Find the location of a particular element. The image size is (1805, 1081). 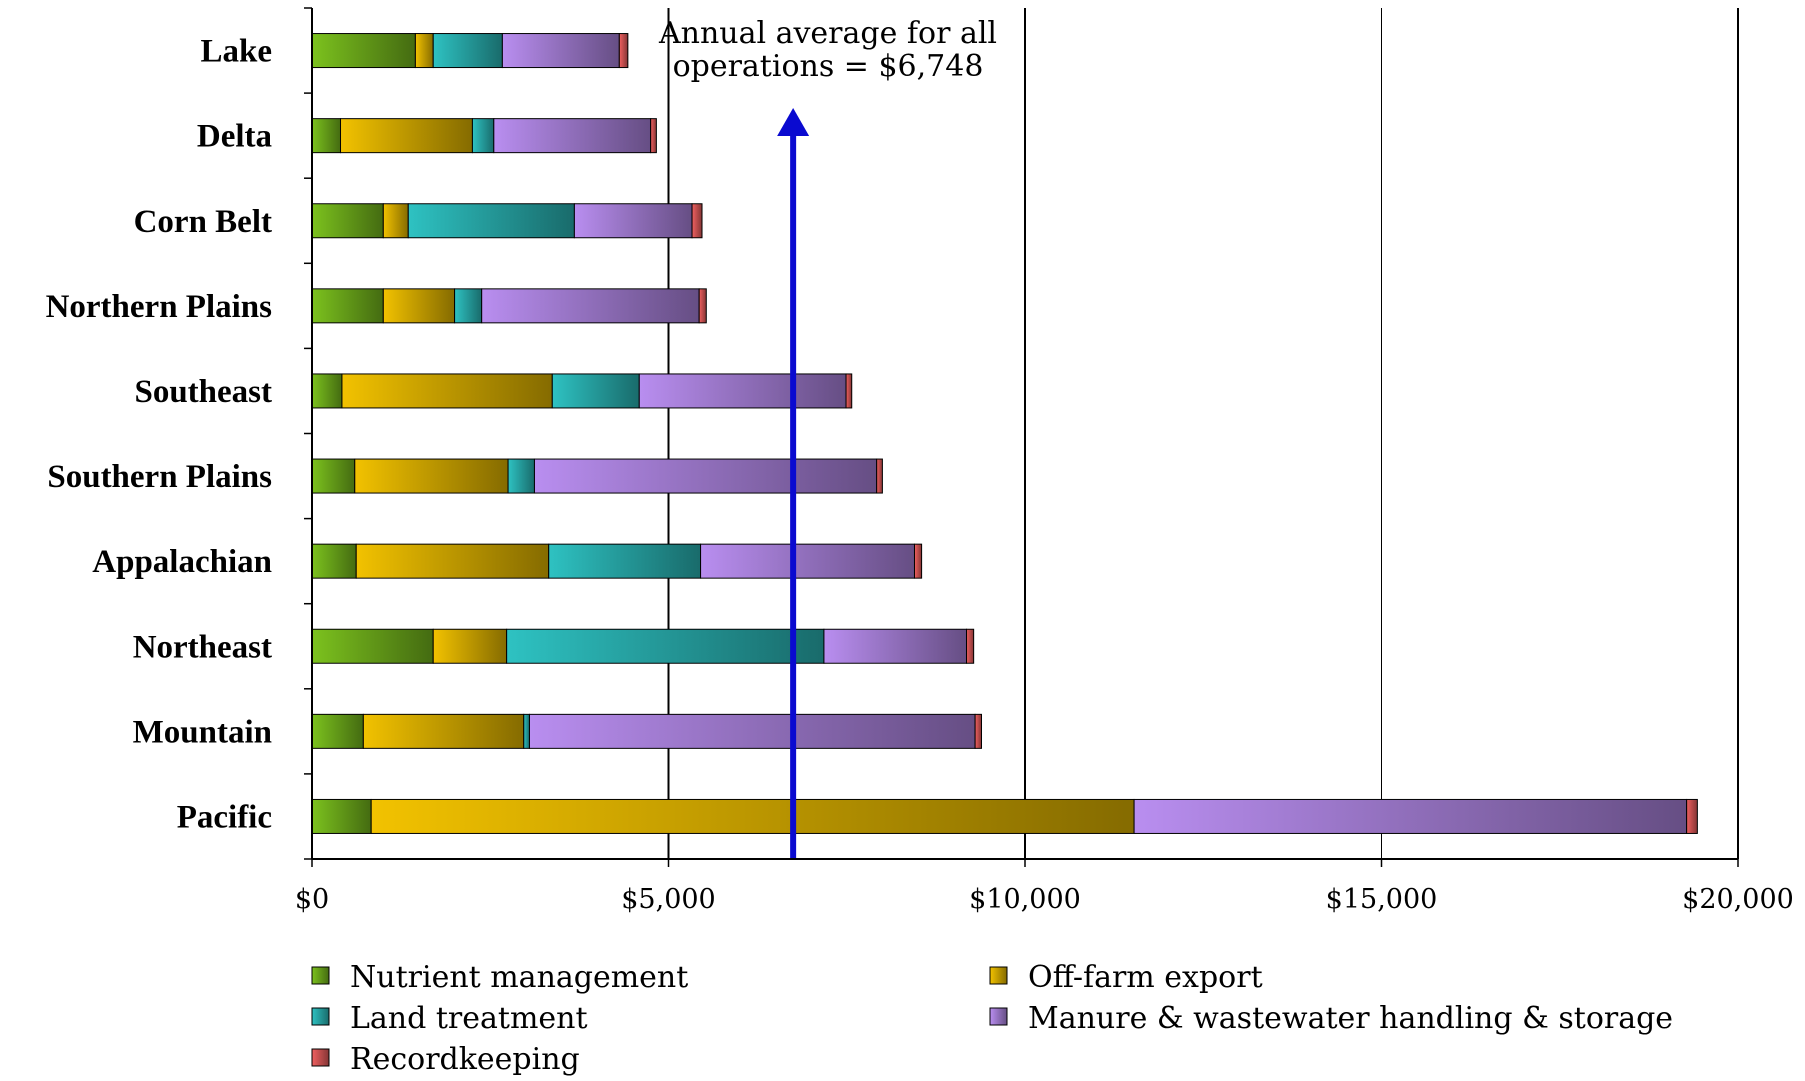

legend-label: Land treatment is located at coordinates (469, 1018).